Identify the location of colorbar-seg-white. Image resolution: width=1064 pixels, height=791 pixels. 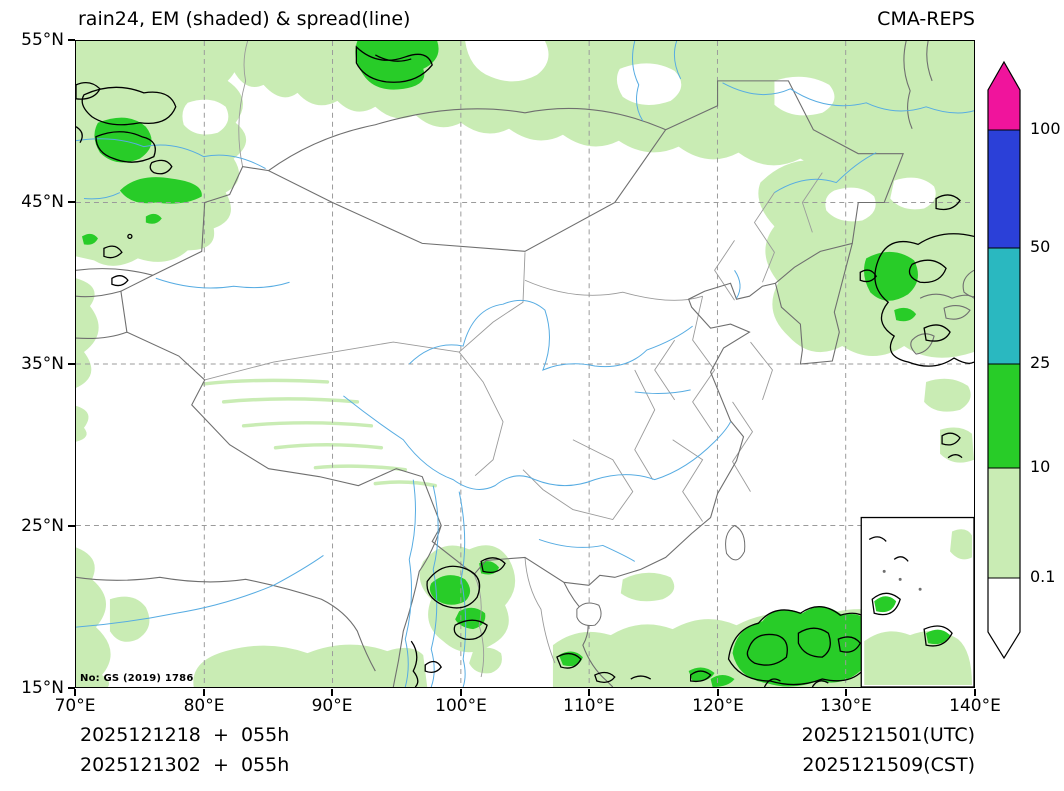
(1004, 605).